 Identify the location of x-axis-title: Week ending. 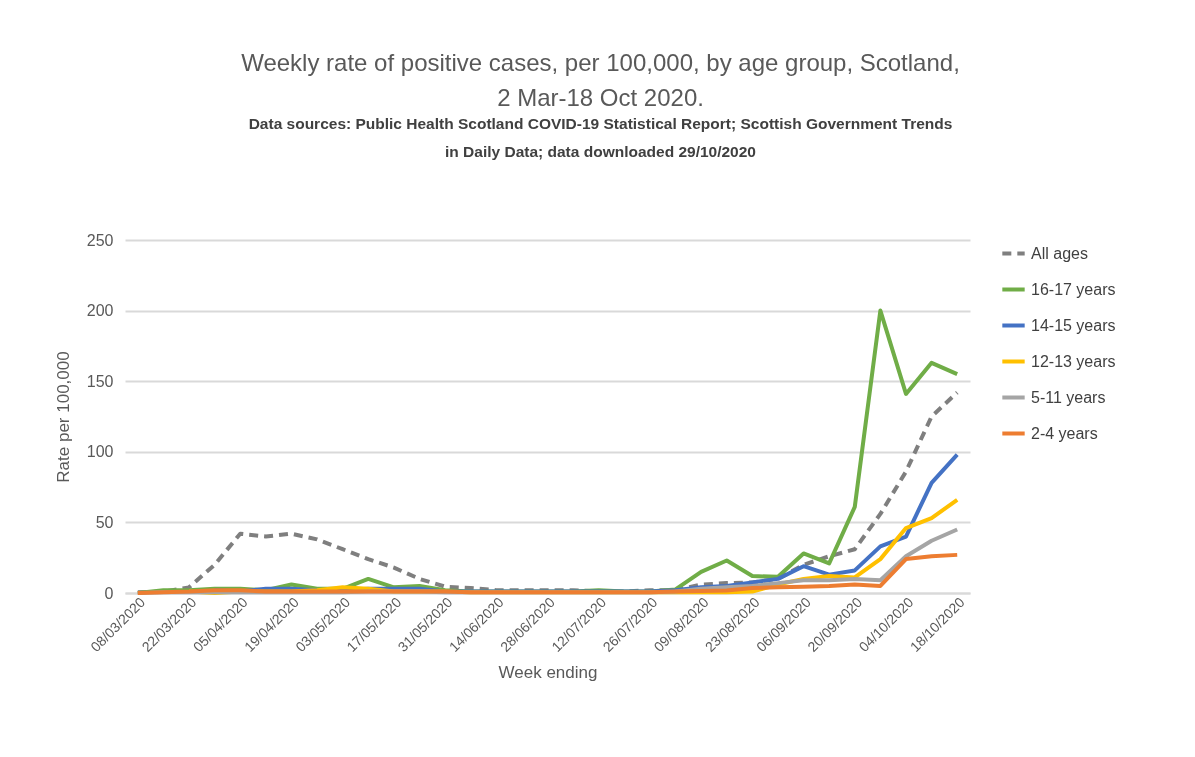
(548, 672).